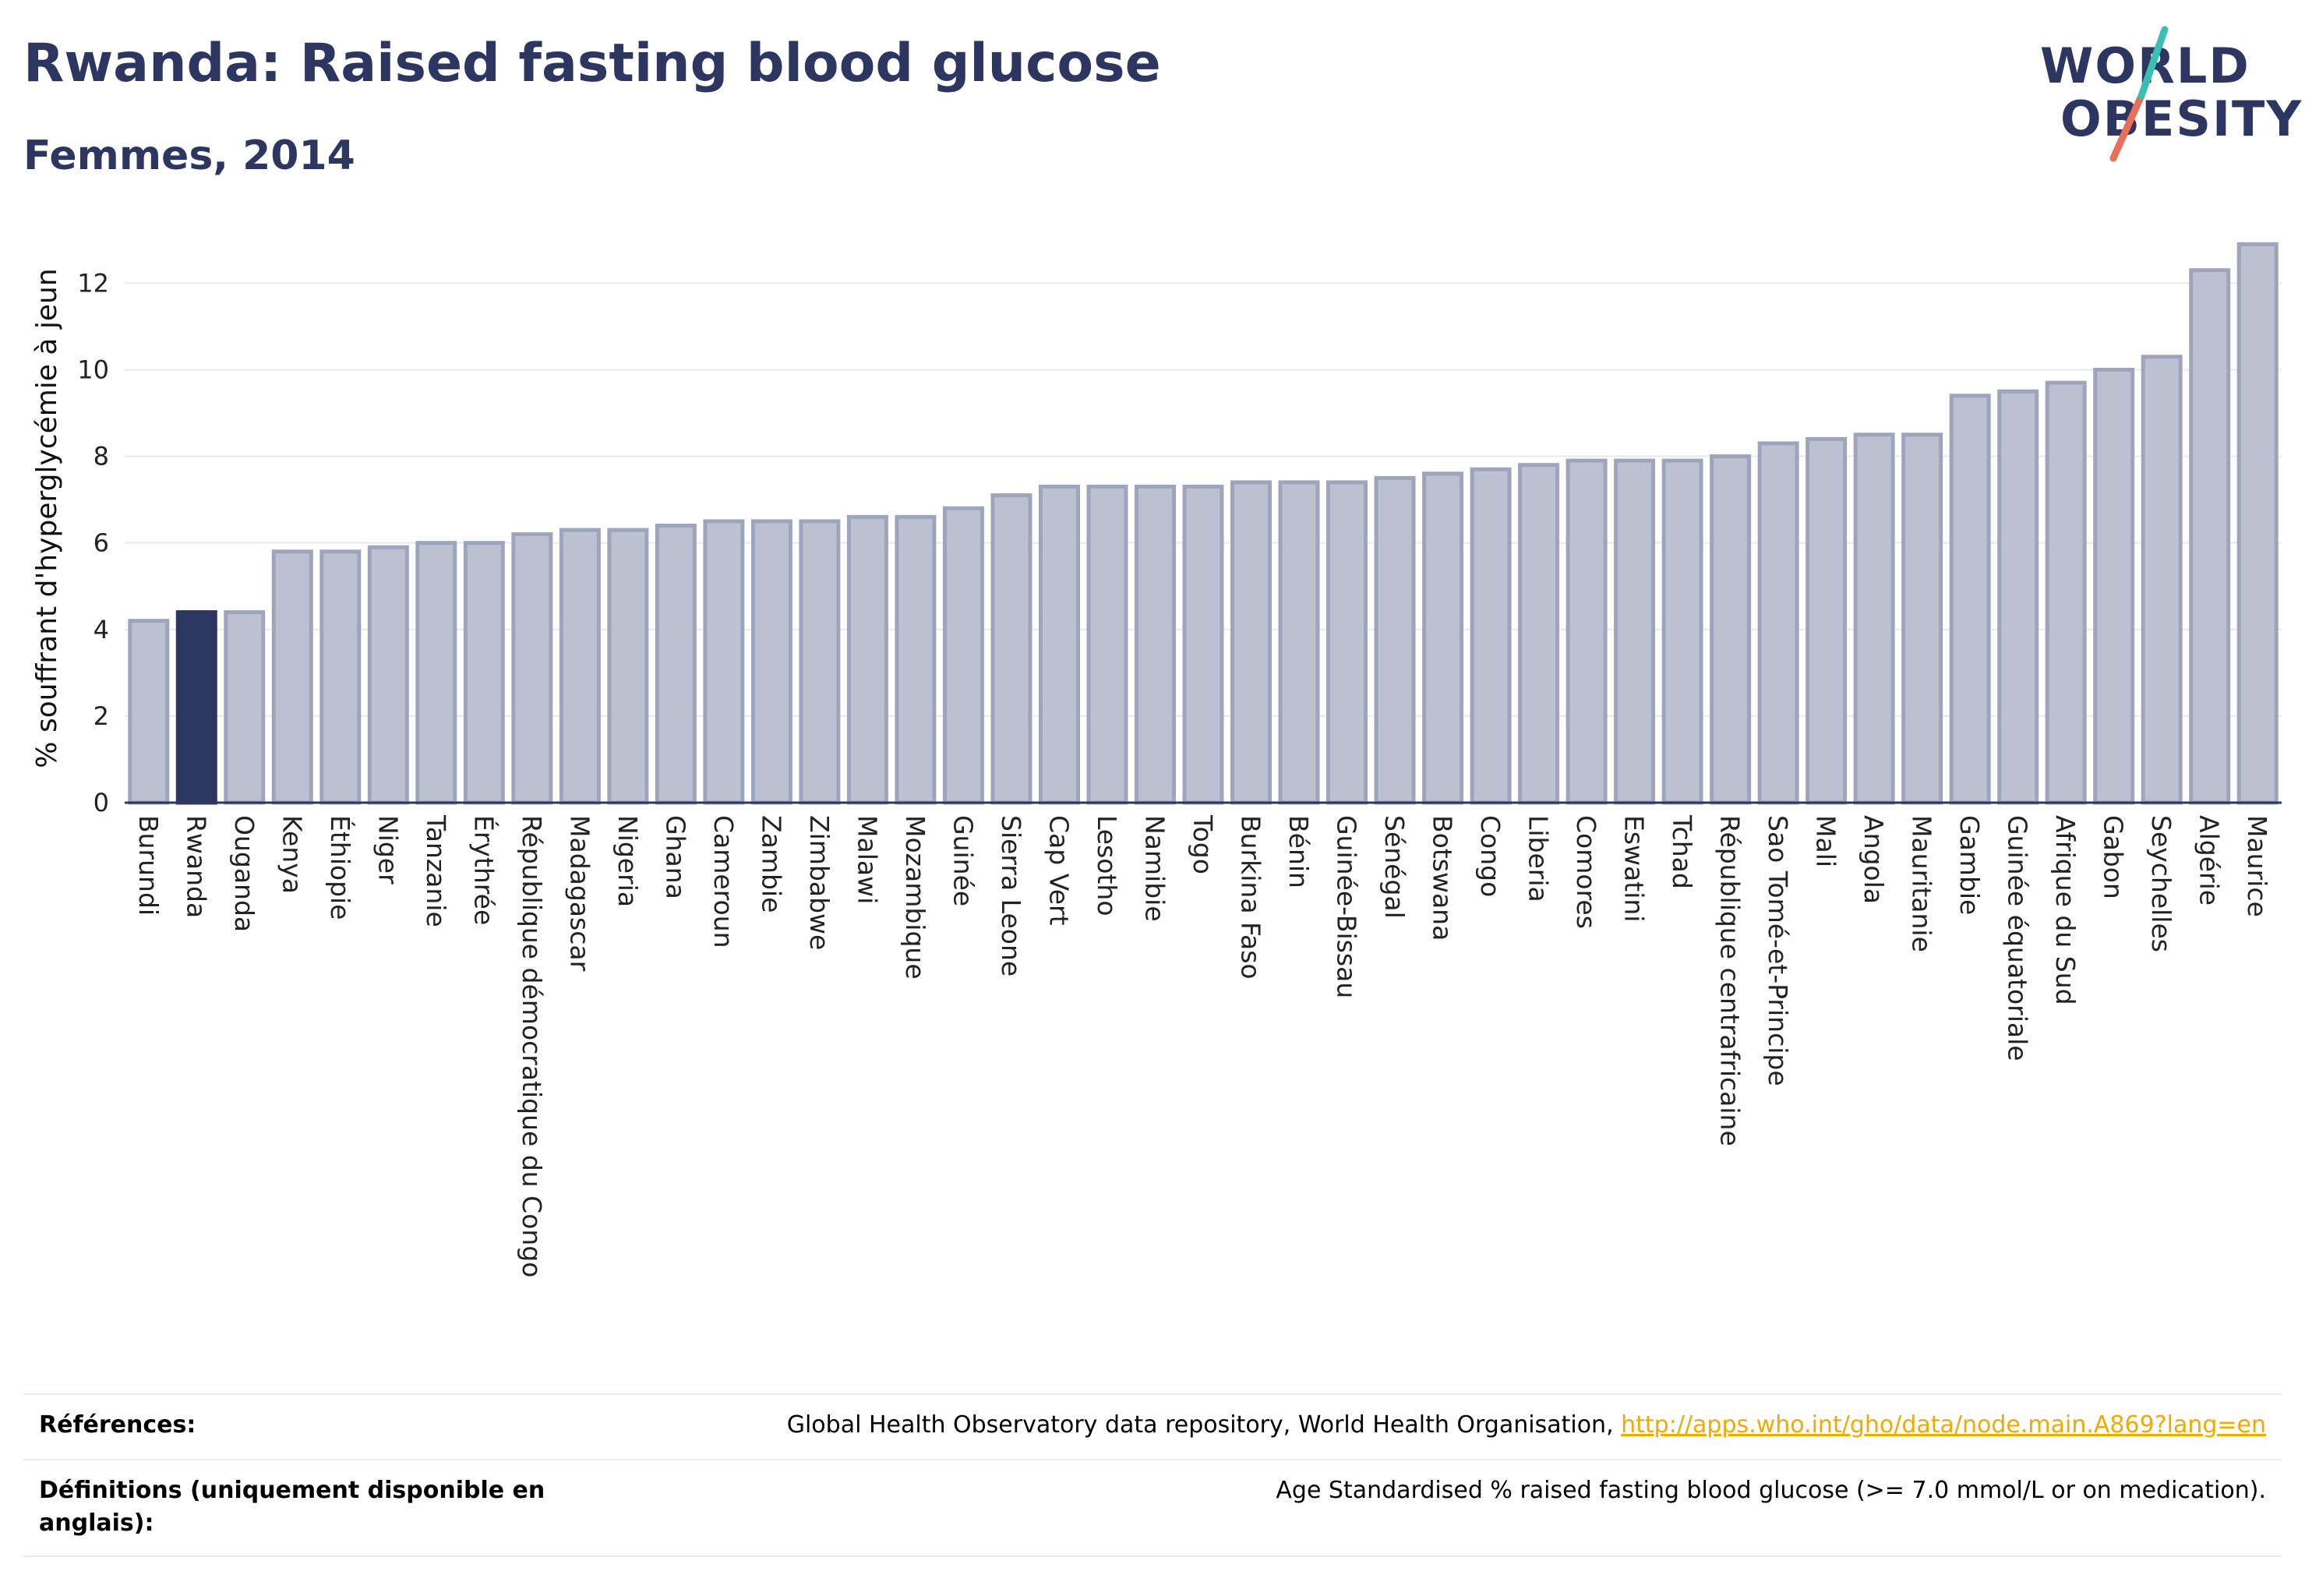  I want to click on x-tick-label: Bénin, so click(1298, 851).